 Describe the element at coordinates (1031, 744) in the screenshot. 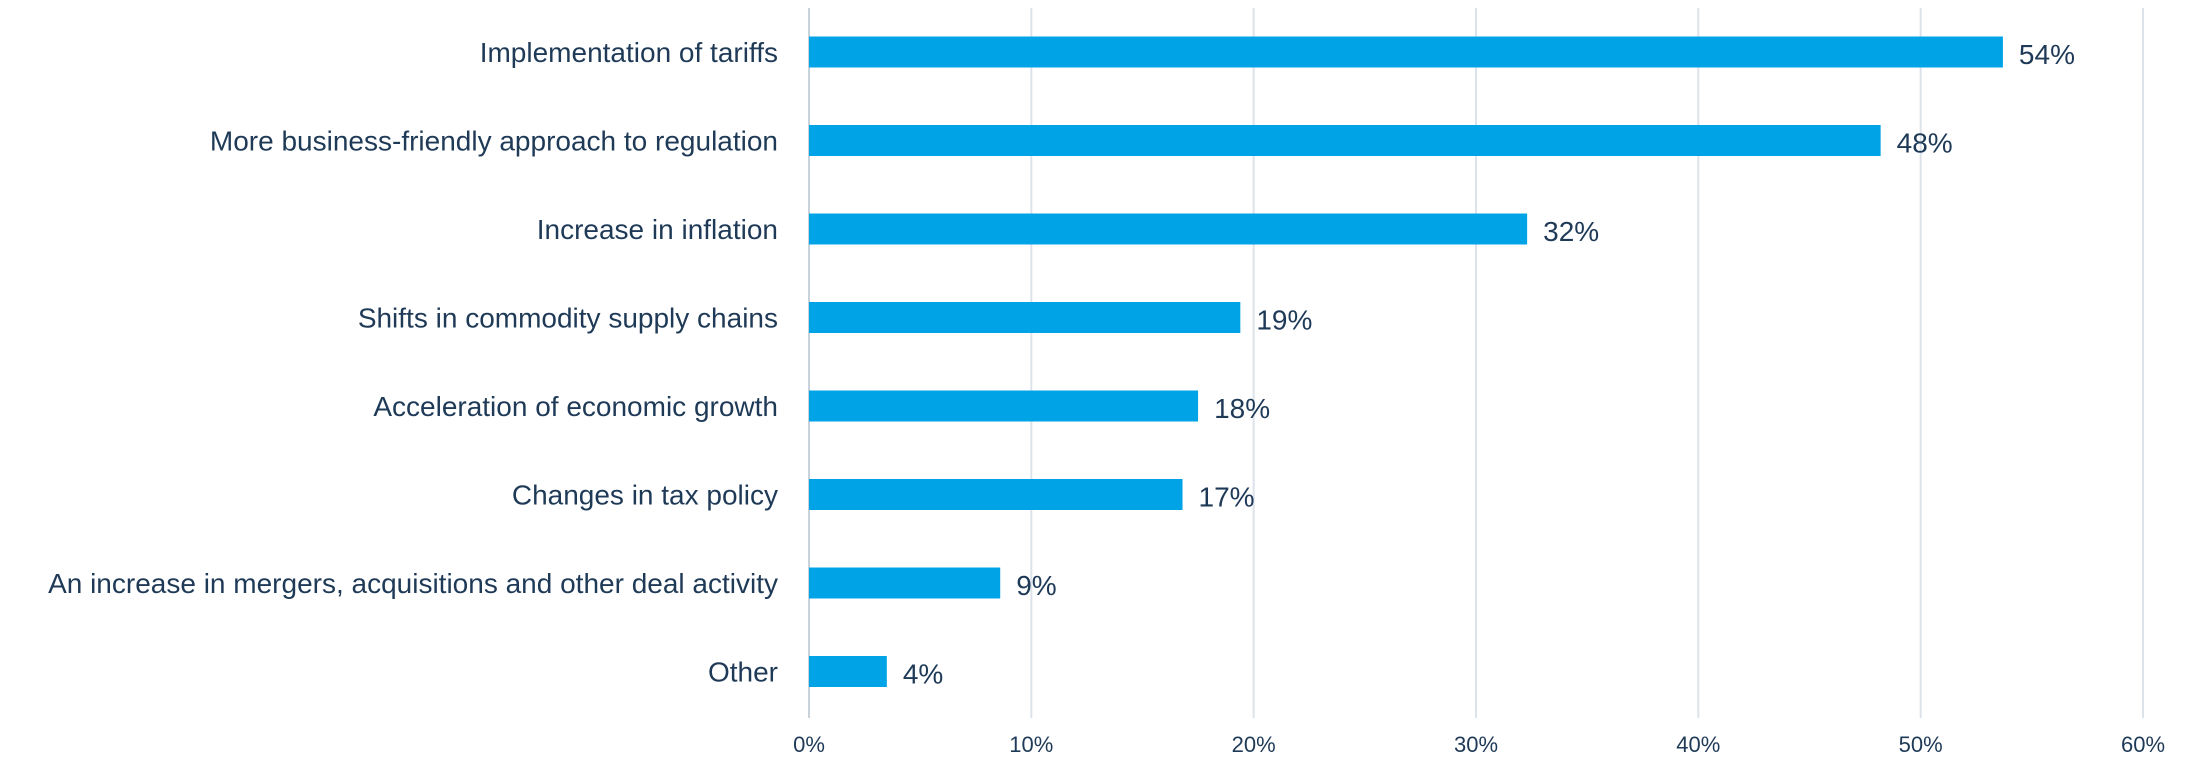

I see `x-tick-label: 10%` at that location.